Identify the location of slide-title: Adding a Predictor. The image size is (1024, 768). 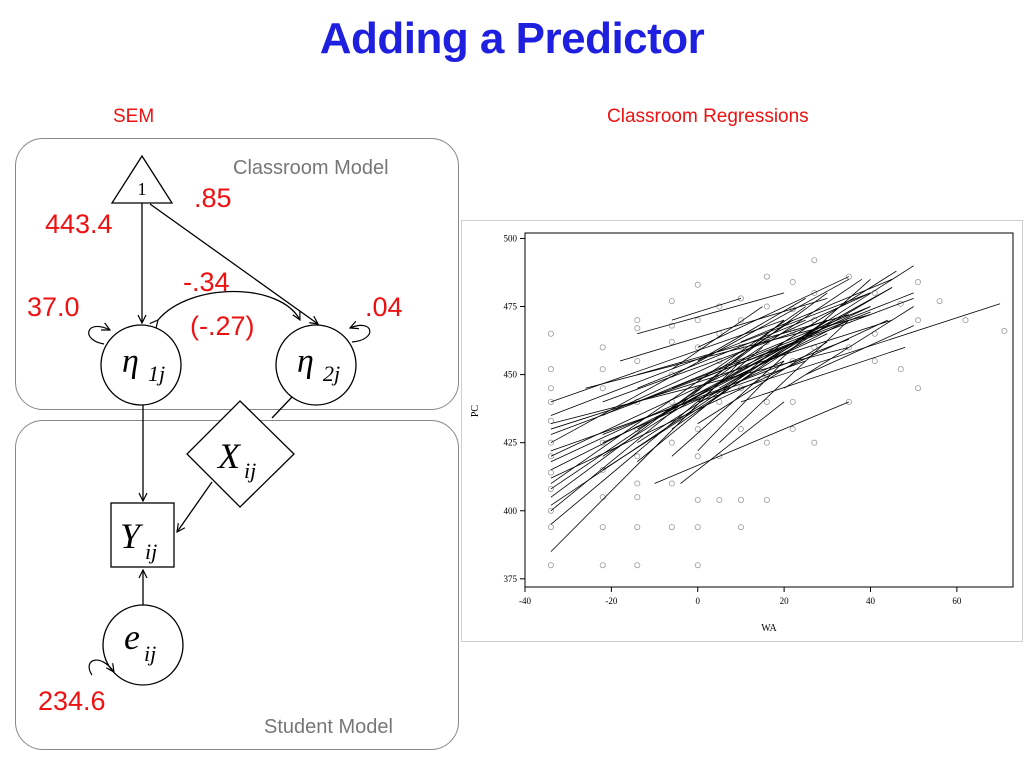
(512, 38).